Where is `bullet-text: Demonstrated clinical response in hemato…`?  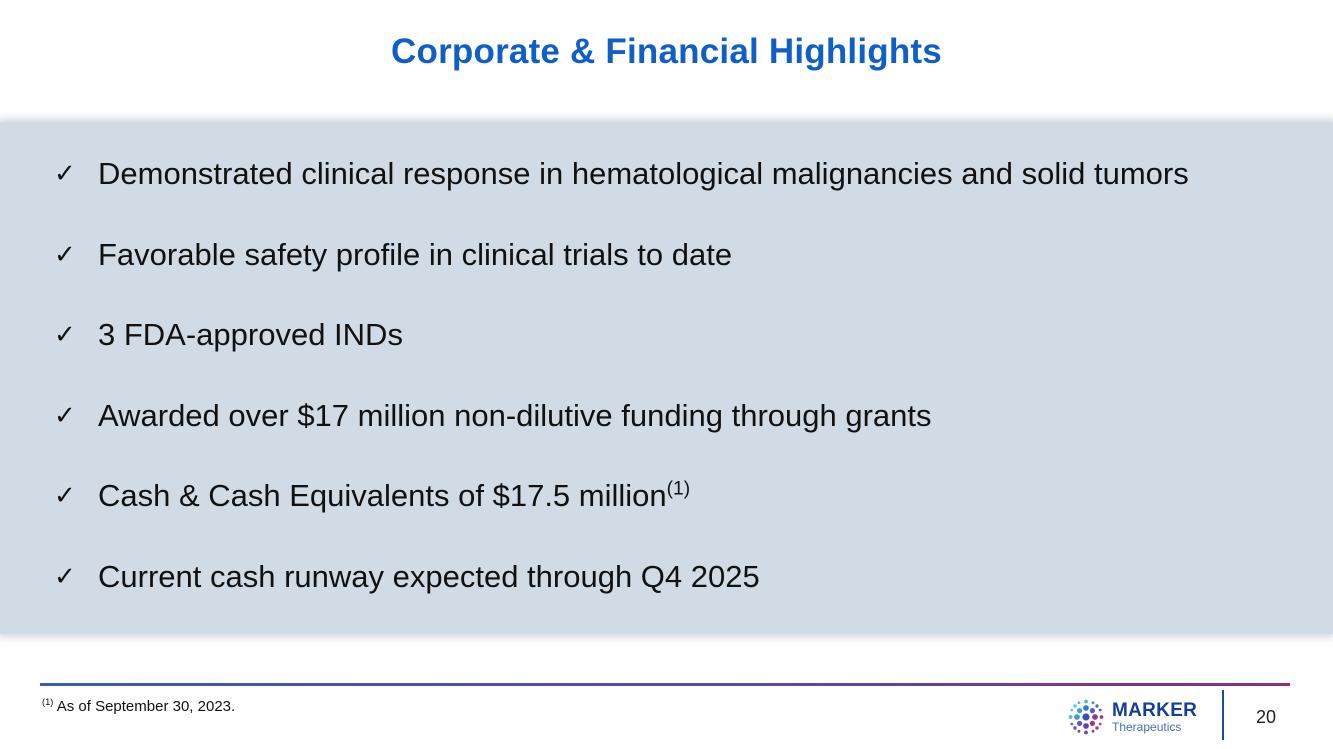 bullet-text: Demonstrated clinical response in hemato… is located at coordinates (643, 173).